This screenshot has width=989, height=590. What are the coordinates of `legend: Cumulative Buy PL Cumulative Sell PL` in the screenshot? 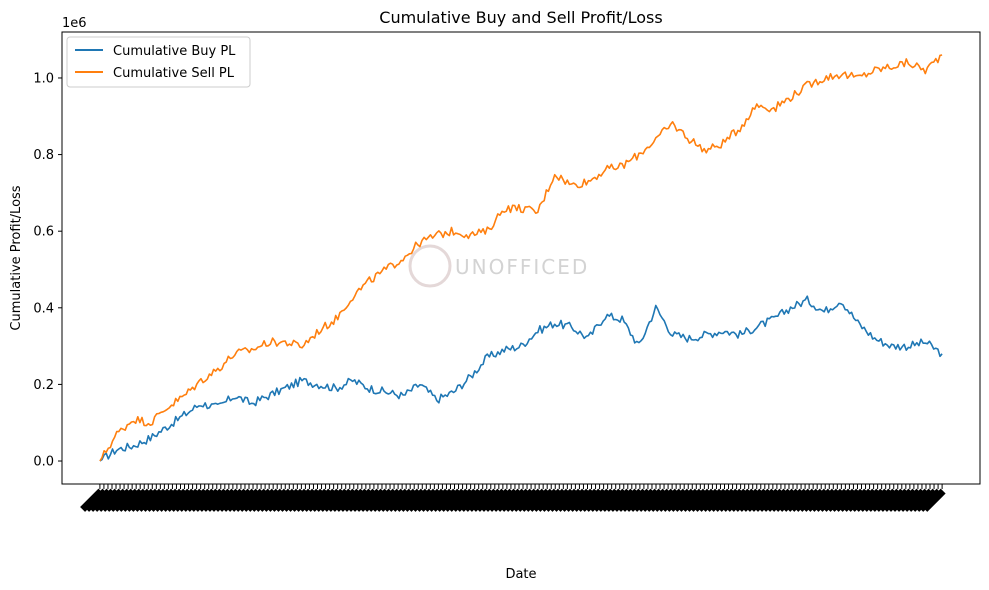 It's located at (158, 62).